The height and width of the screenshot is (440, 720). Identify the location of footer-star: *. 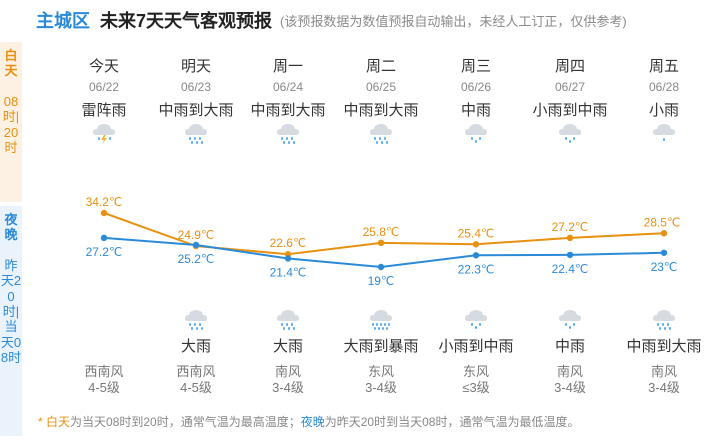
(42, 422).